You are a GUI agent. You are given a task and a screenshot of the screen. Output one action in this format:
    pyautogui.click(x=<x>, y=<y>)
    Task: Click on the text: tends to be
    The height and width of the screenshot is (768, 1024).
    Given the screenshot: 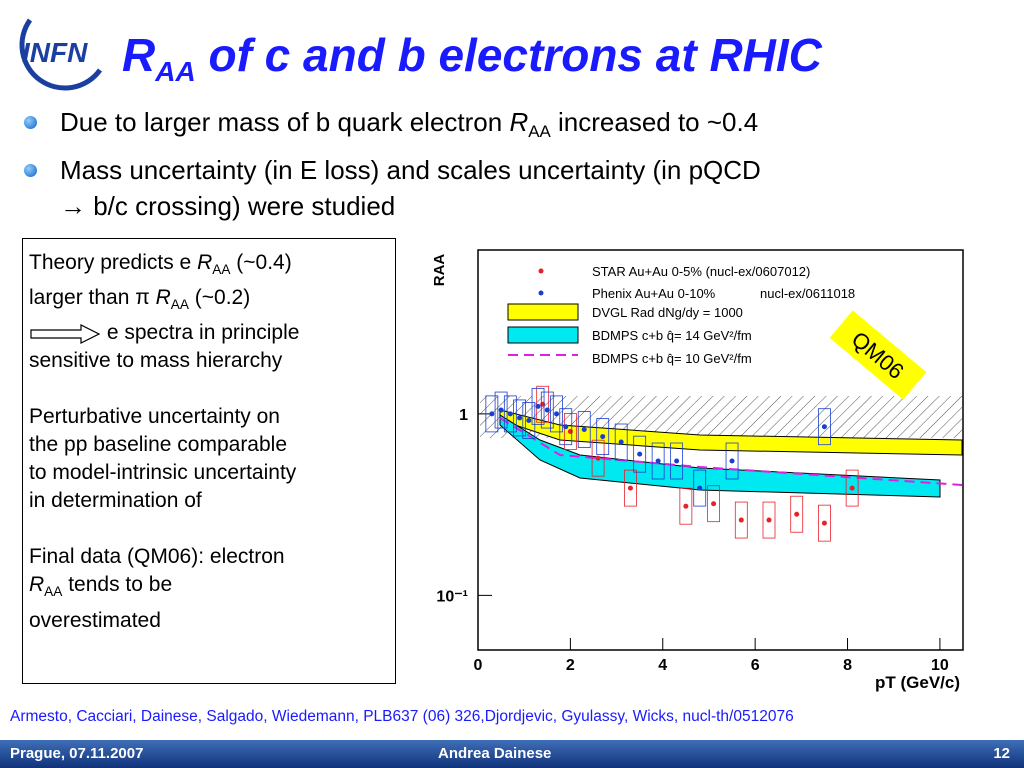 What is the action you would take?
    pyautogui.click(x=117, y=585)
    